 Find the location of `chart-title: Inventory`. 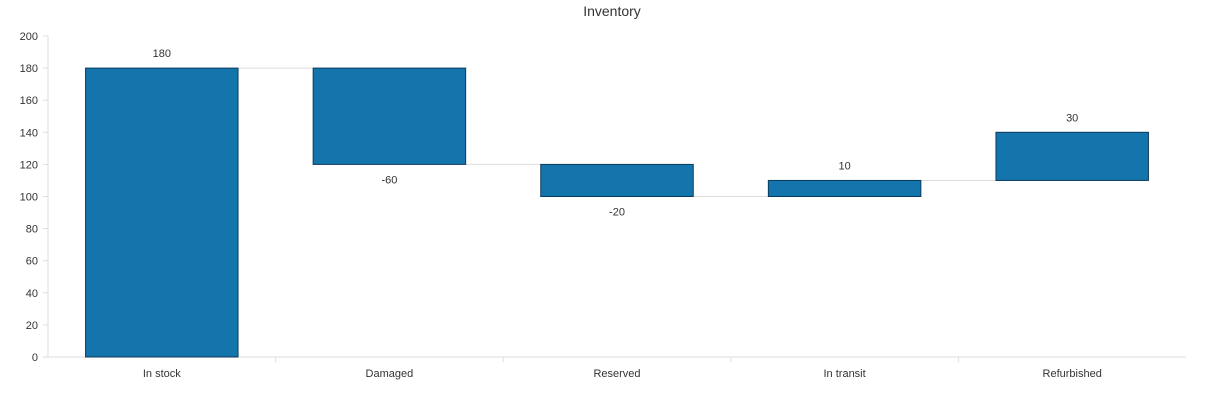

chart-title: Inventory is located at coordinates (612, 11).